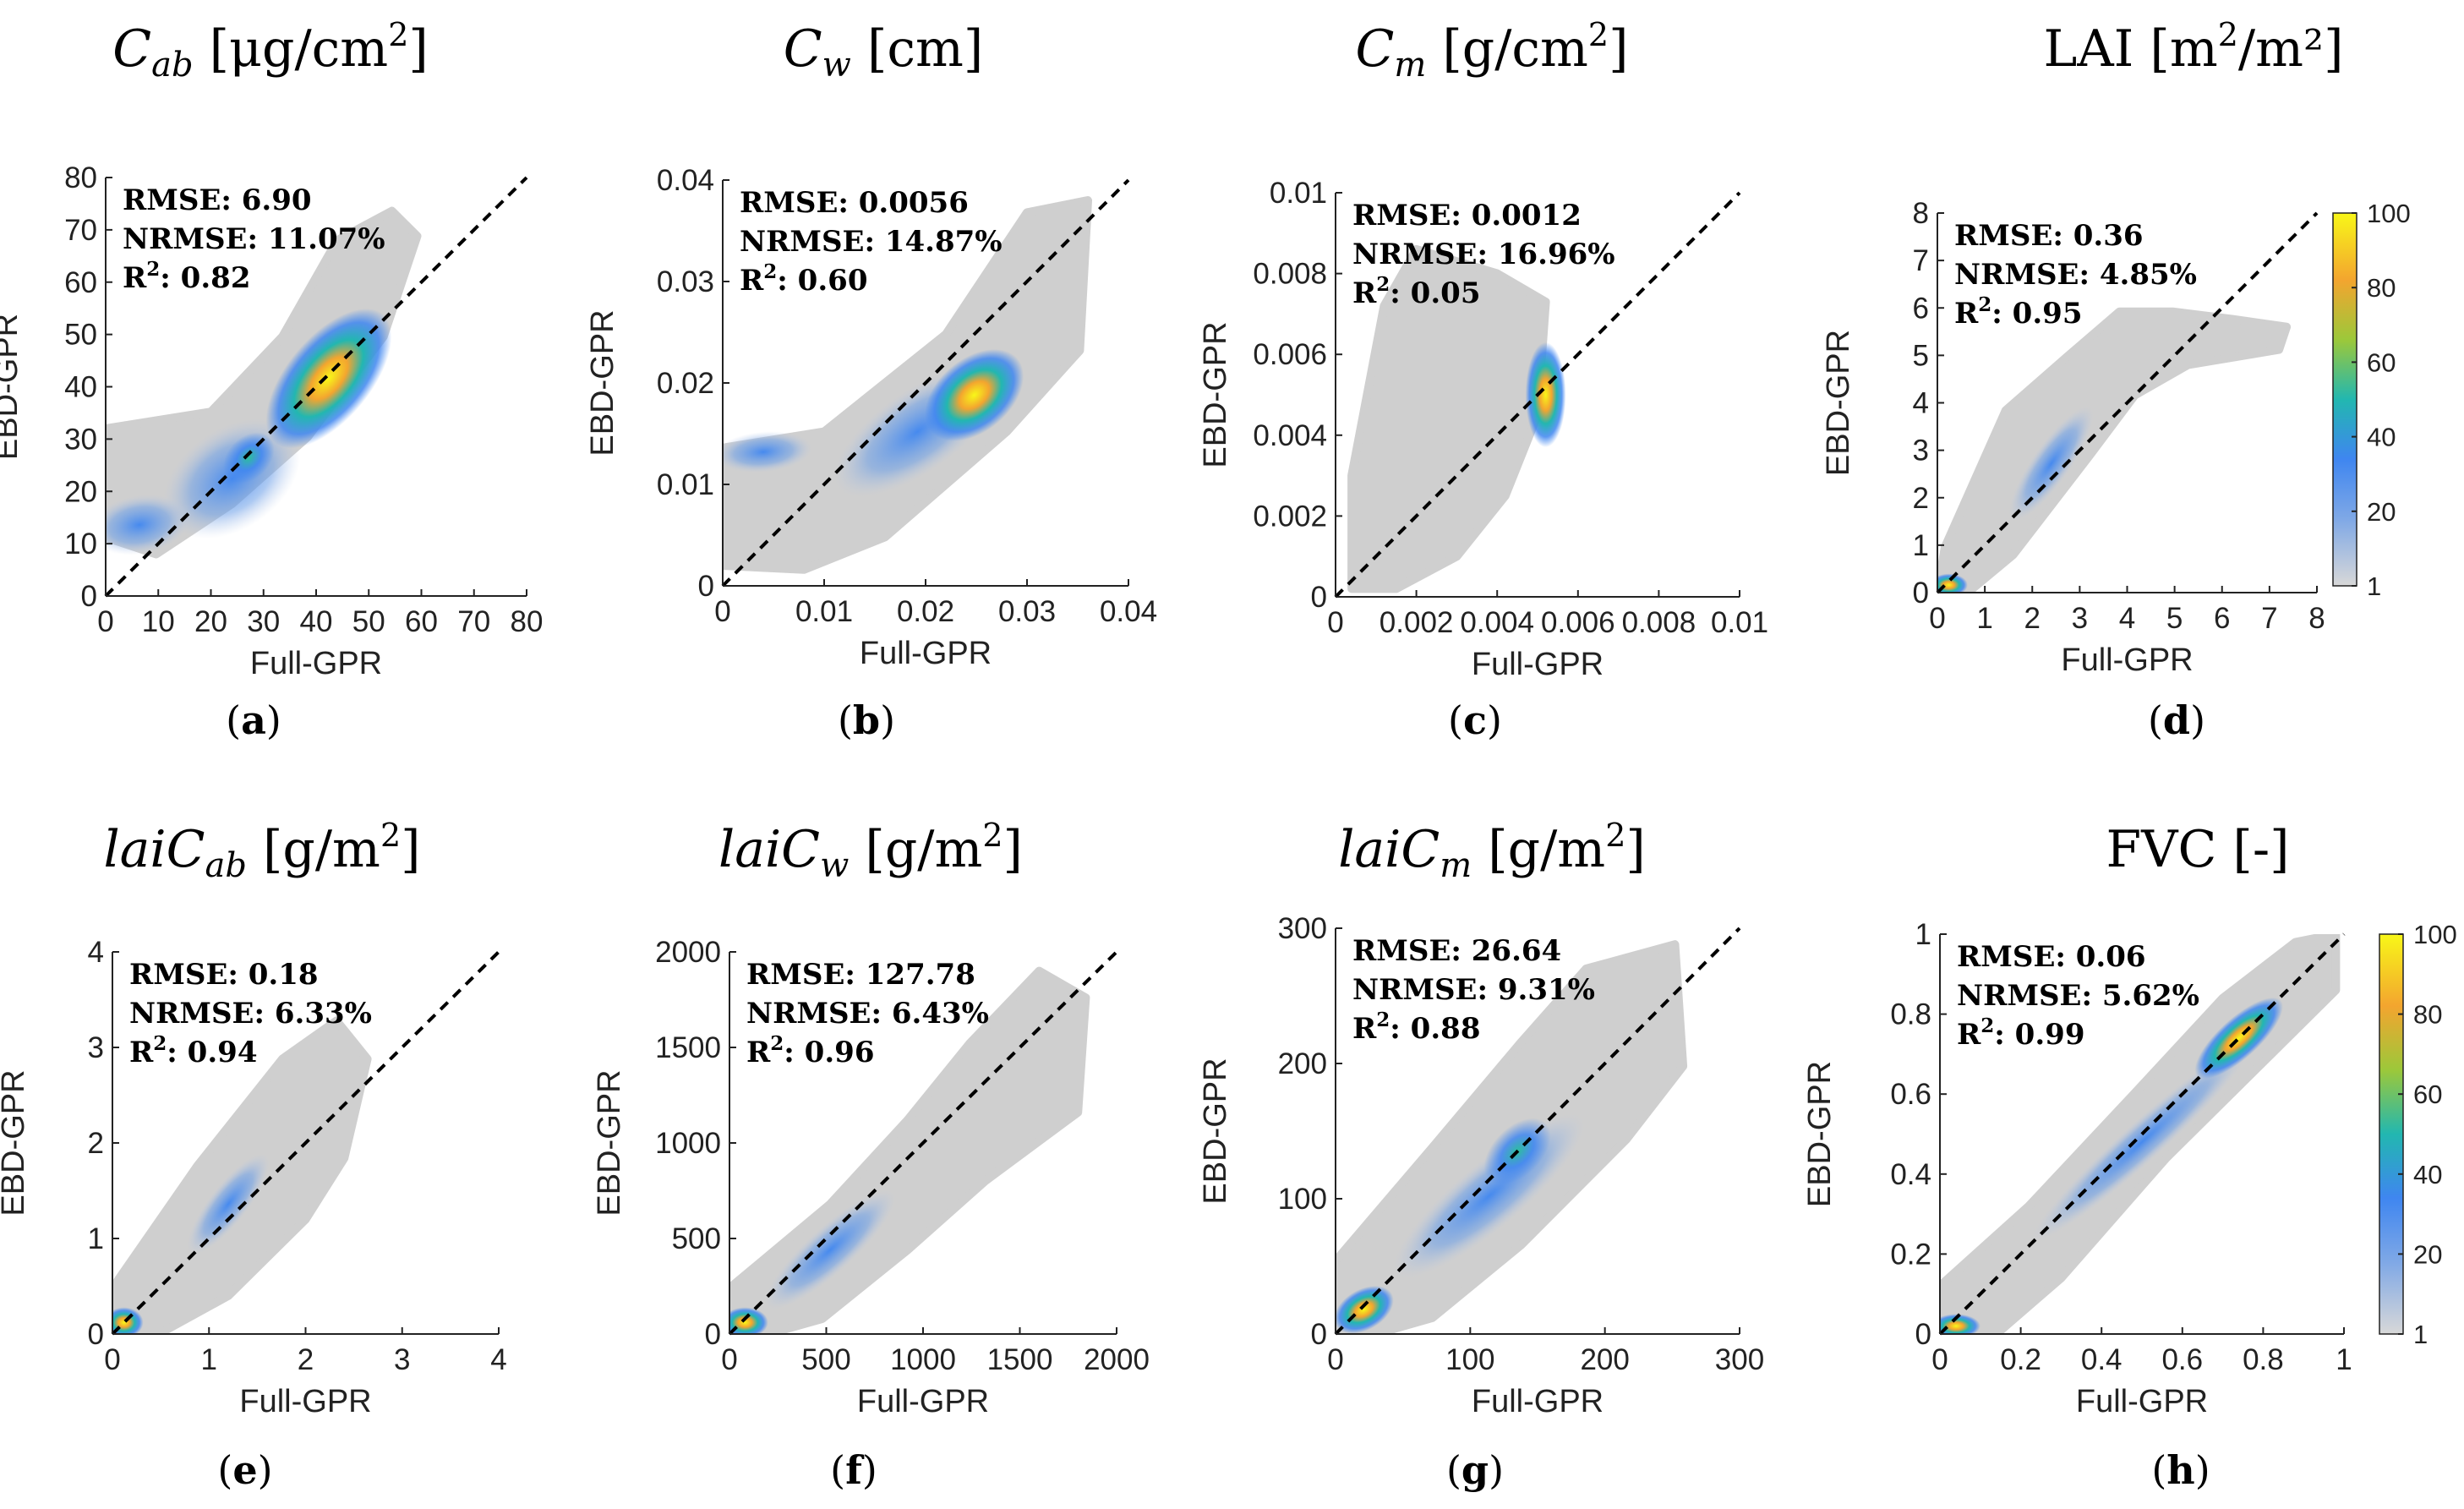  I want to click on panel-caption: (f), so click(853, 1470).